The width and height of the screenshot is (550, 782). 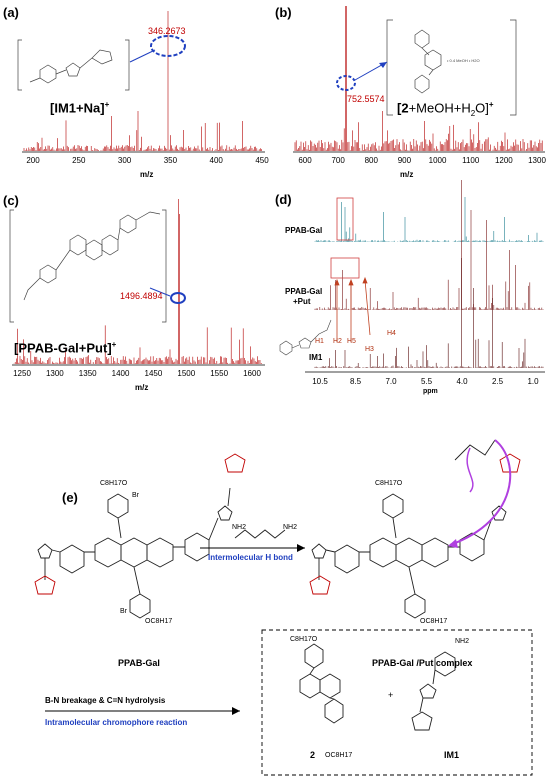 What do you see at coordinates (135, 495) in the screenshot?
I see `bromo-label-left: Br` at bounding box center [135, 495].